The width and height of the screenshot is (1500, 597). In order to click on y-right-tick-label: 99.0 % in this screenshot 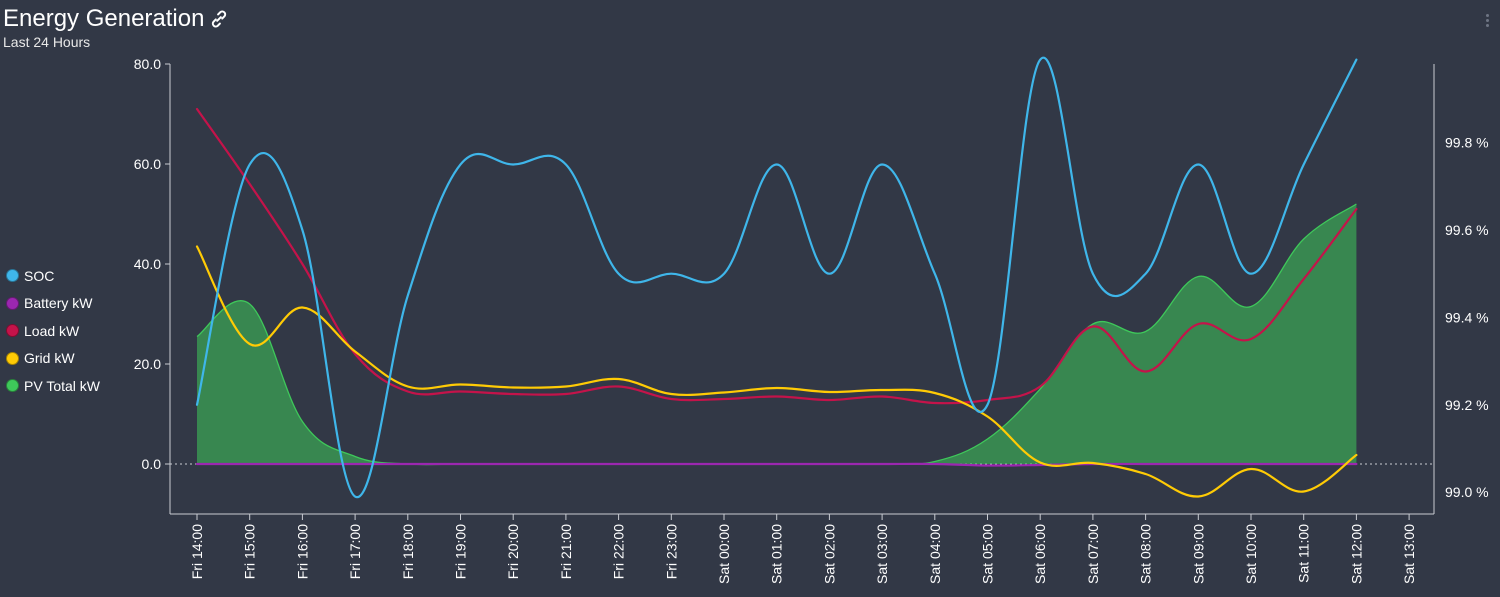, I will do `click(1467, 492)`.